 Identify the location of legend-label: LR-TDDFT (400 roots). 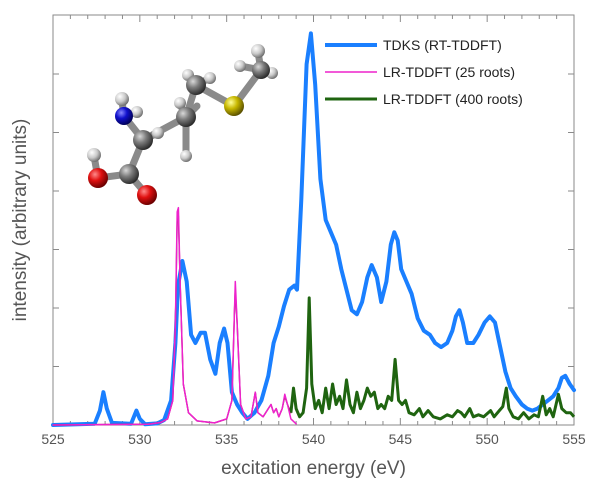
(453, 99).